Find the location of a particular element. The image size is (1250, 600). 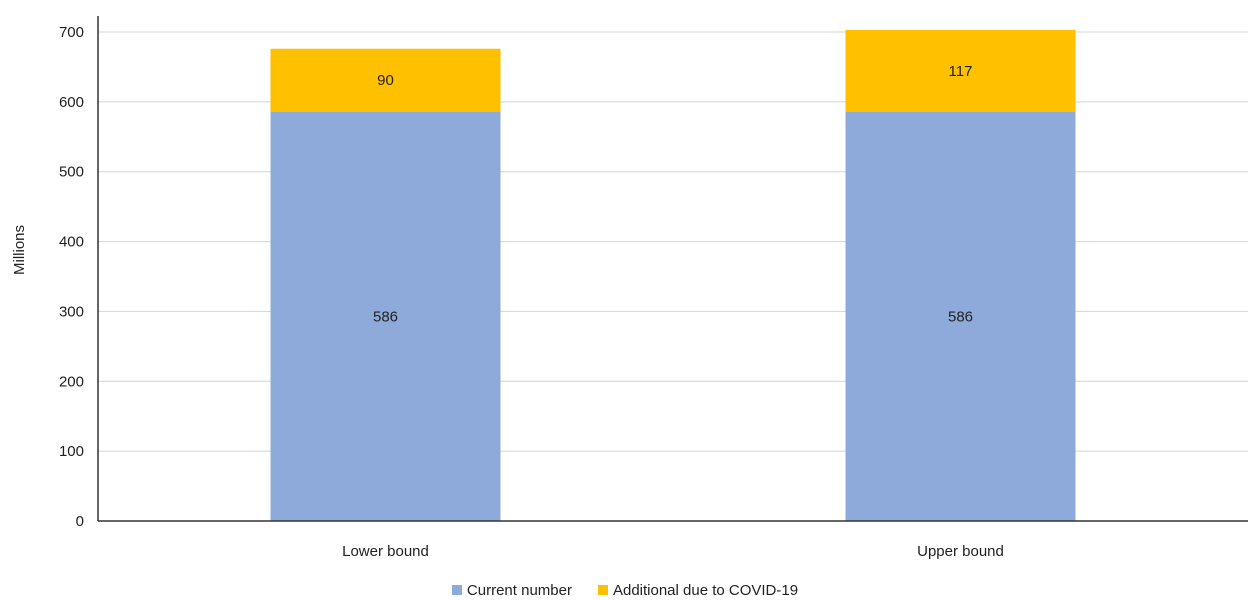

legend-item-current: Current number is located at coordinates (511, 590).